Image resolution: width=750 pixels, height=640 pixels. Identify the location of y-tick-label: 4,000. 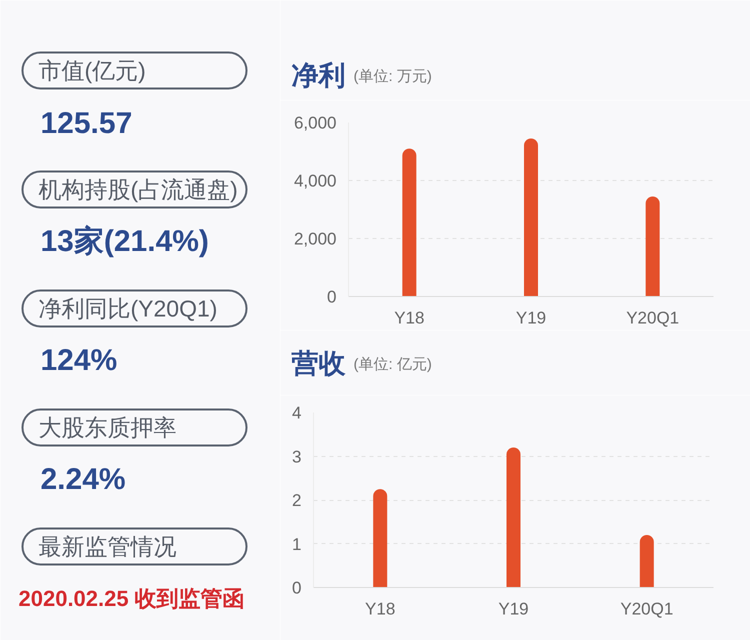
(315, 181).